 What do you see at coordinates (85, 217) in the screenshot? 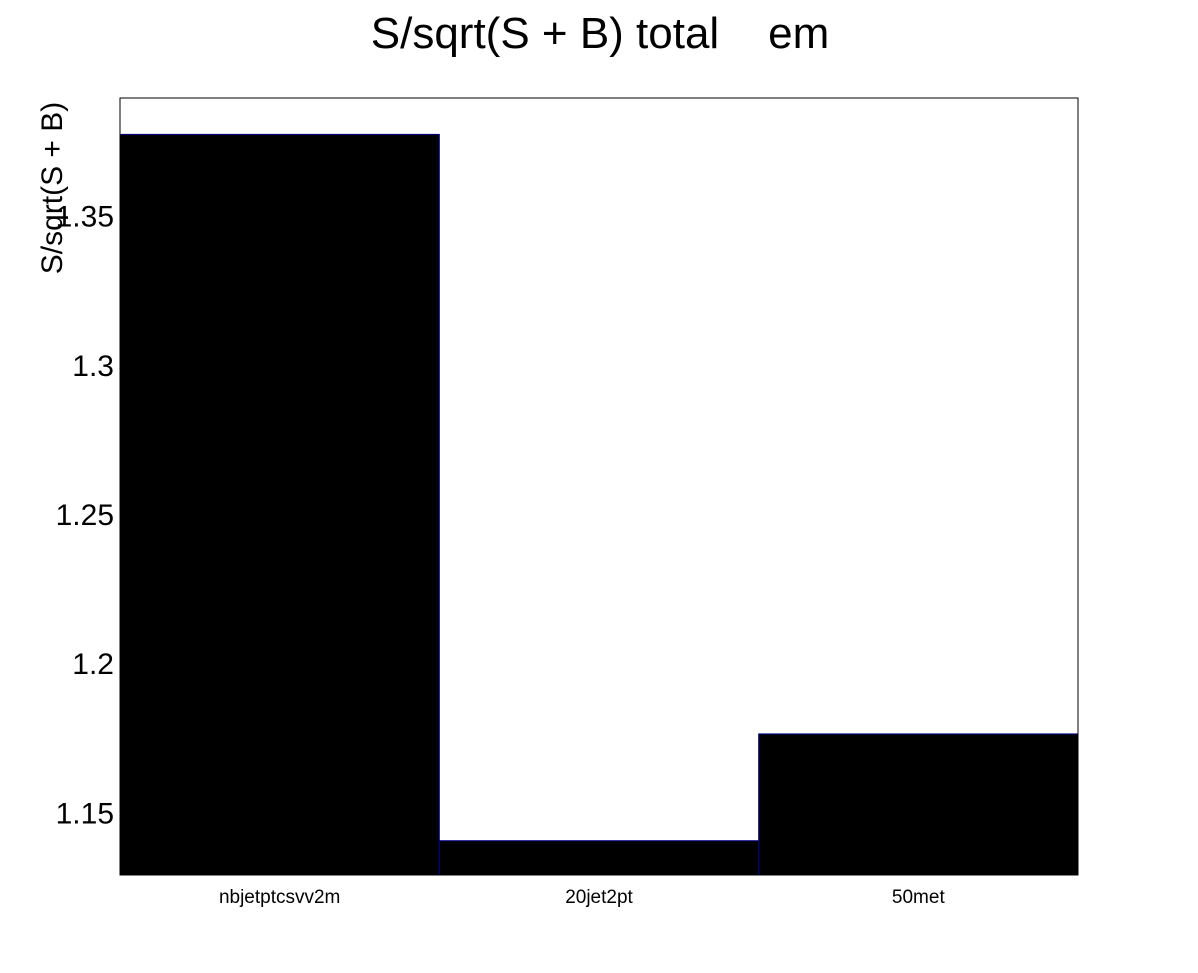
I see `y-tick-label: 1.35` at bounding box center [85, 217].